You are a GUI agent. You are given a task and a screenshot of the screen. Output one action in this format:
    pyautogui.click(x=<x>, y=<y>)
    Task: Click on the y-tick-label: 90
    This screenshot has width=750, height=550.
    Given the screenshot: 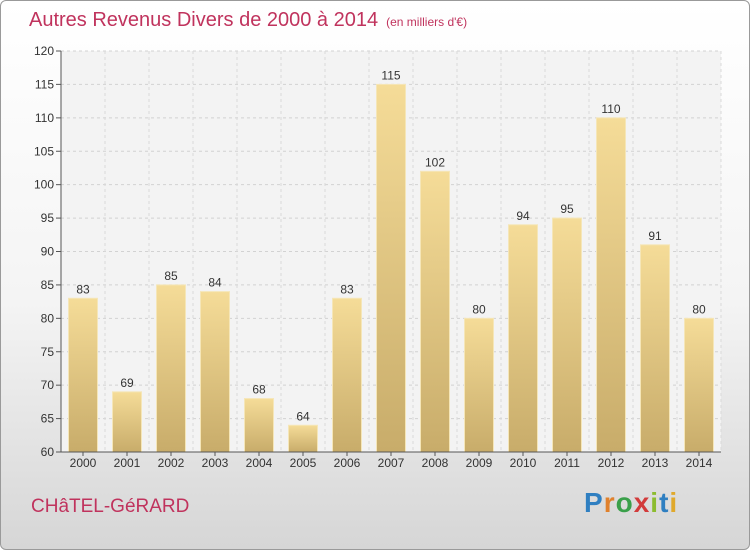 What is the action you would take?
    pyautogui.click(x=48, y=252)
    